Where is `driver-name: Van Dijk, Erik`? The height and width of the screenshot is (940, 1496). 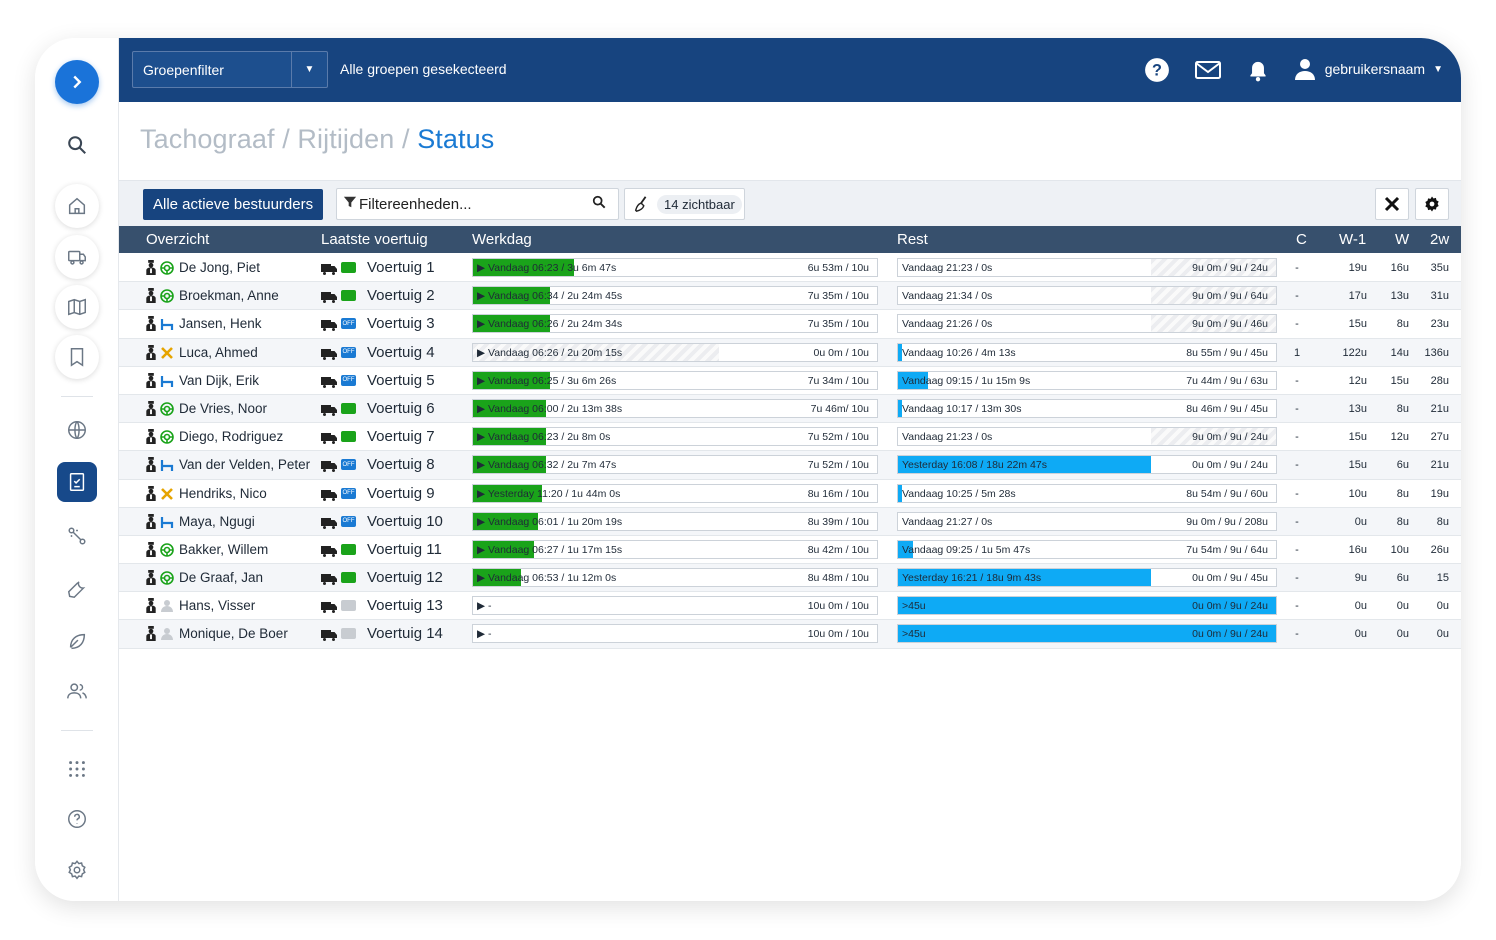 driver-name: Van Dijk, Erik is located at coordinates (219, 380).